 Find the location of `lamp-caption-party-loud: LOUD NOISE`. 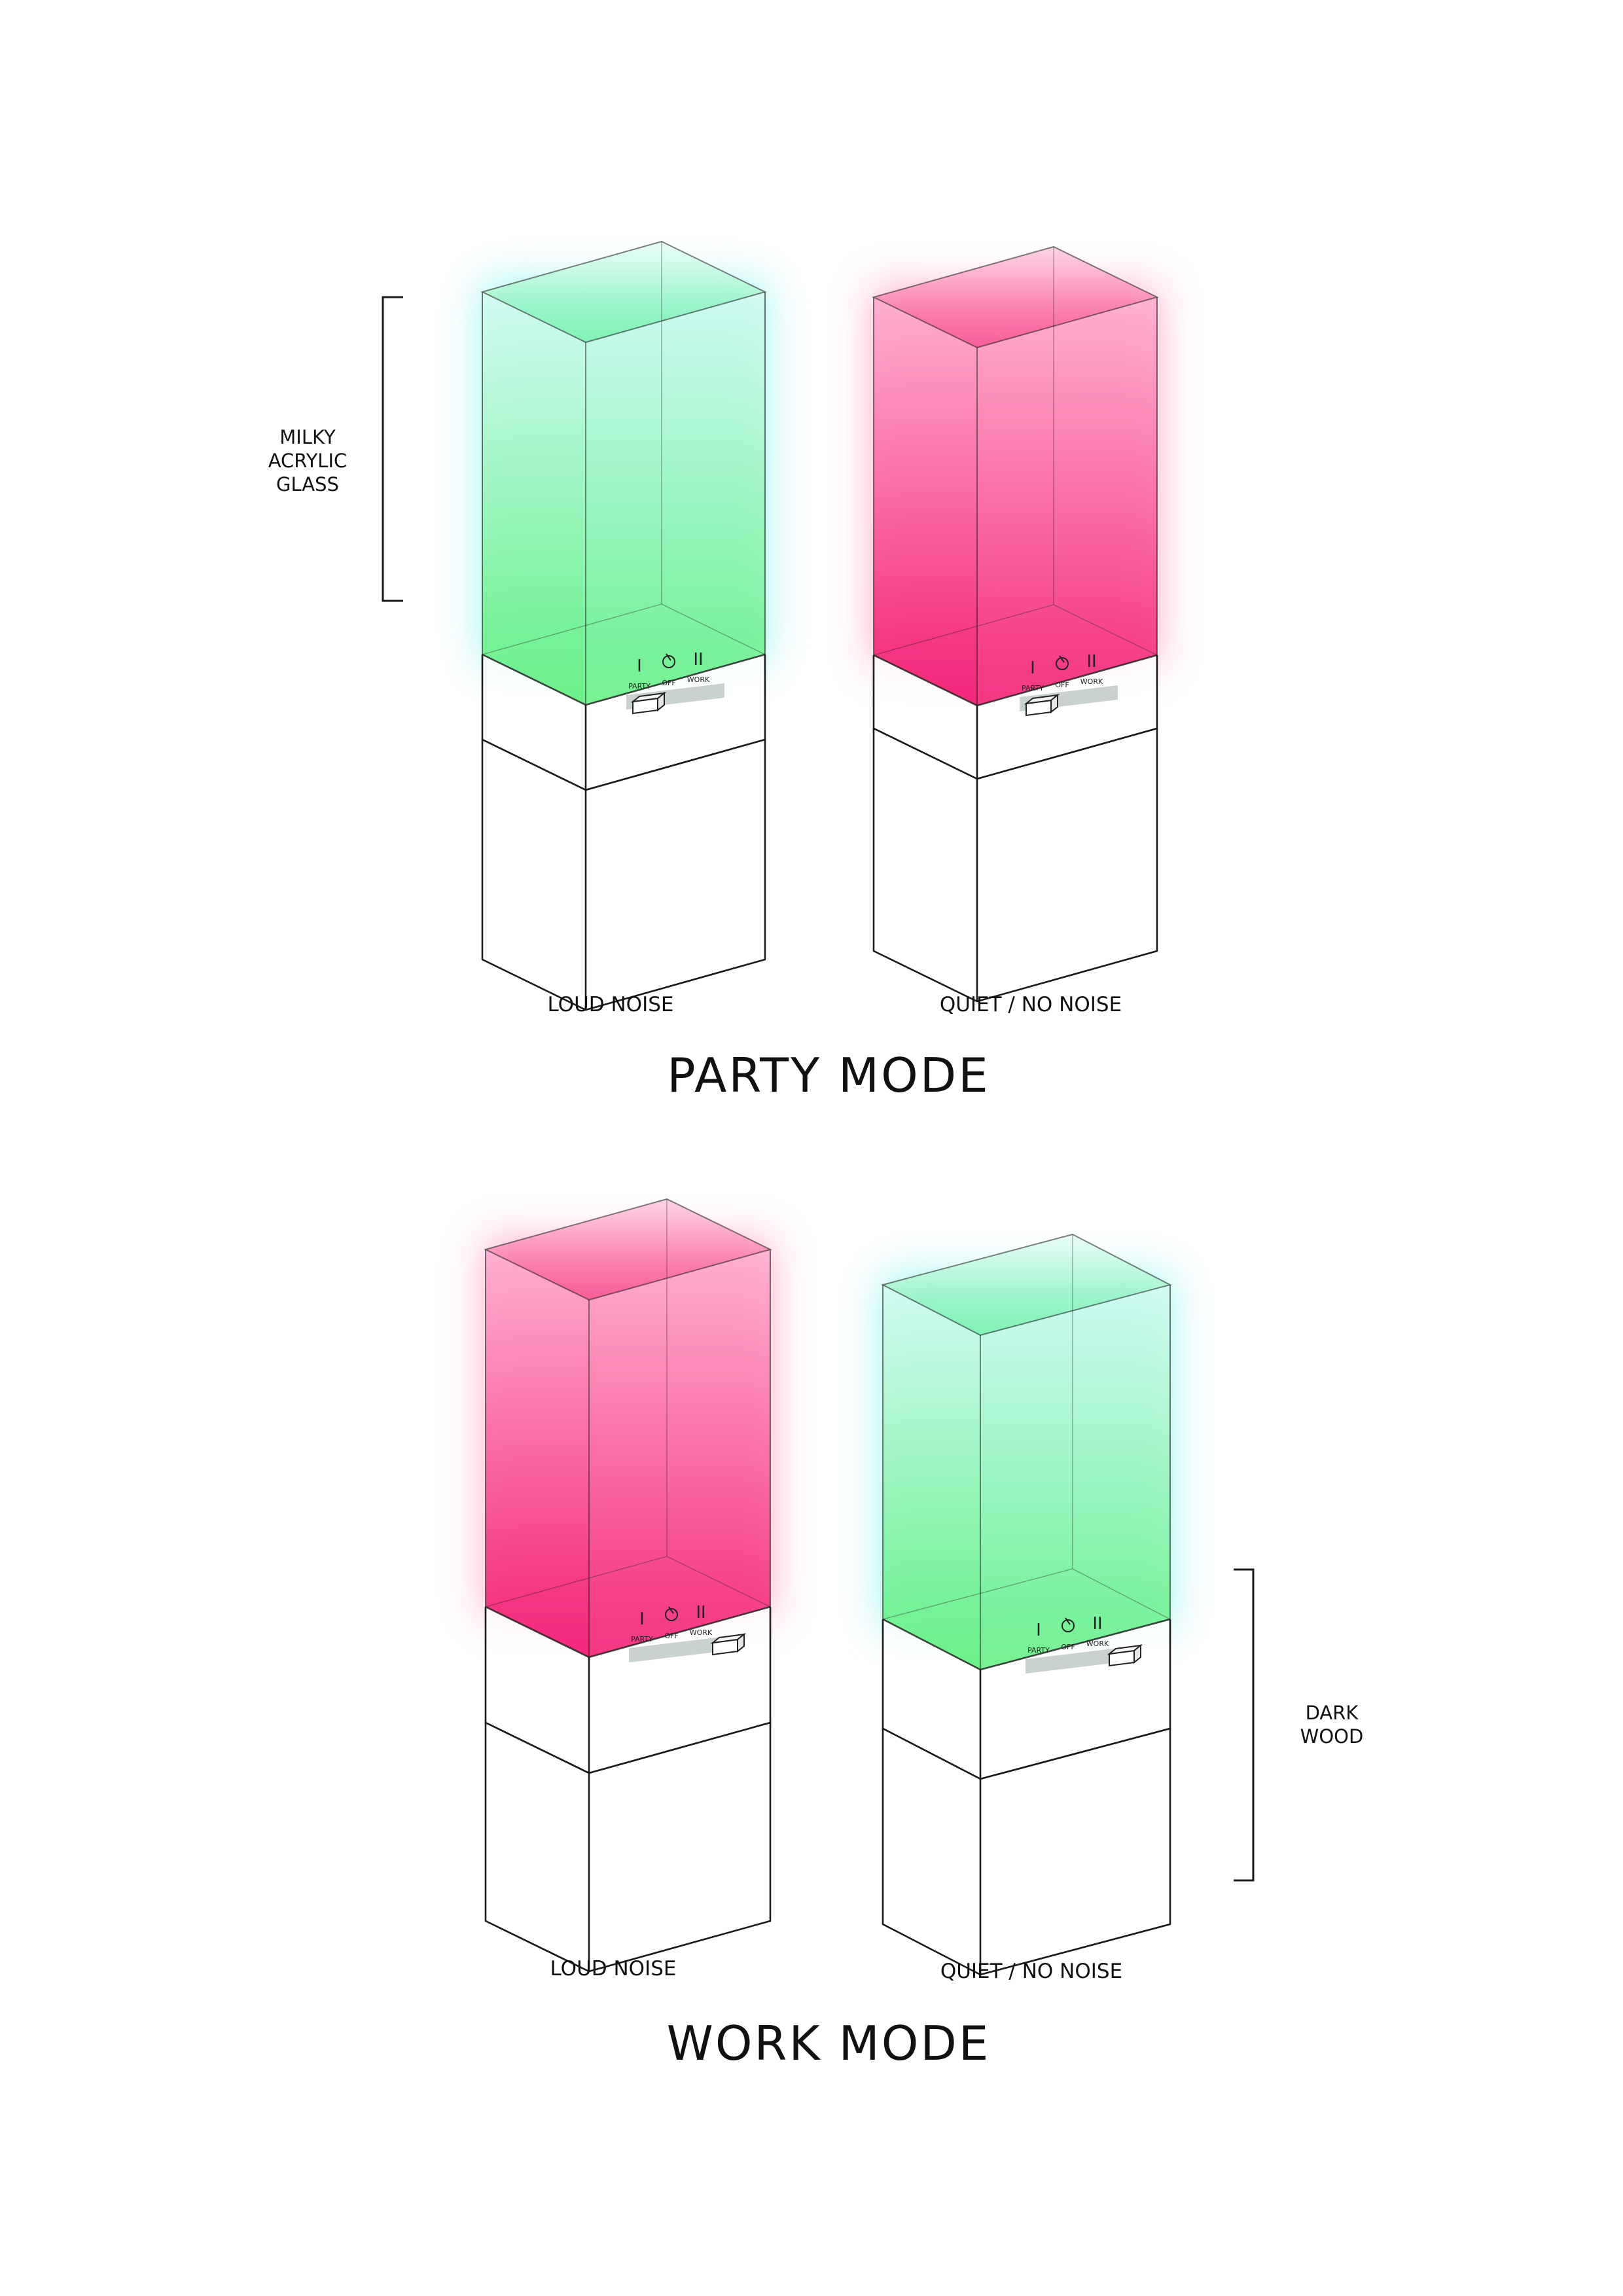

lamp-caption-party-loud: LOUD NOISE is located at coordinates (611, 1004).